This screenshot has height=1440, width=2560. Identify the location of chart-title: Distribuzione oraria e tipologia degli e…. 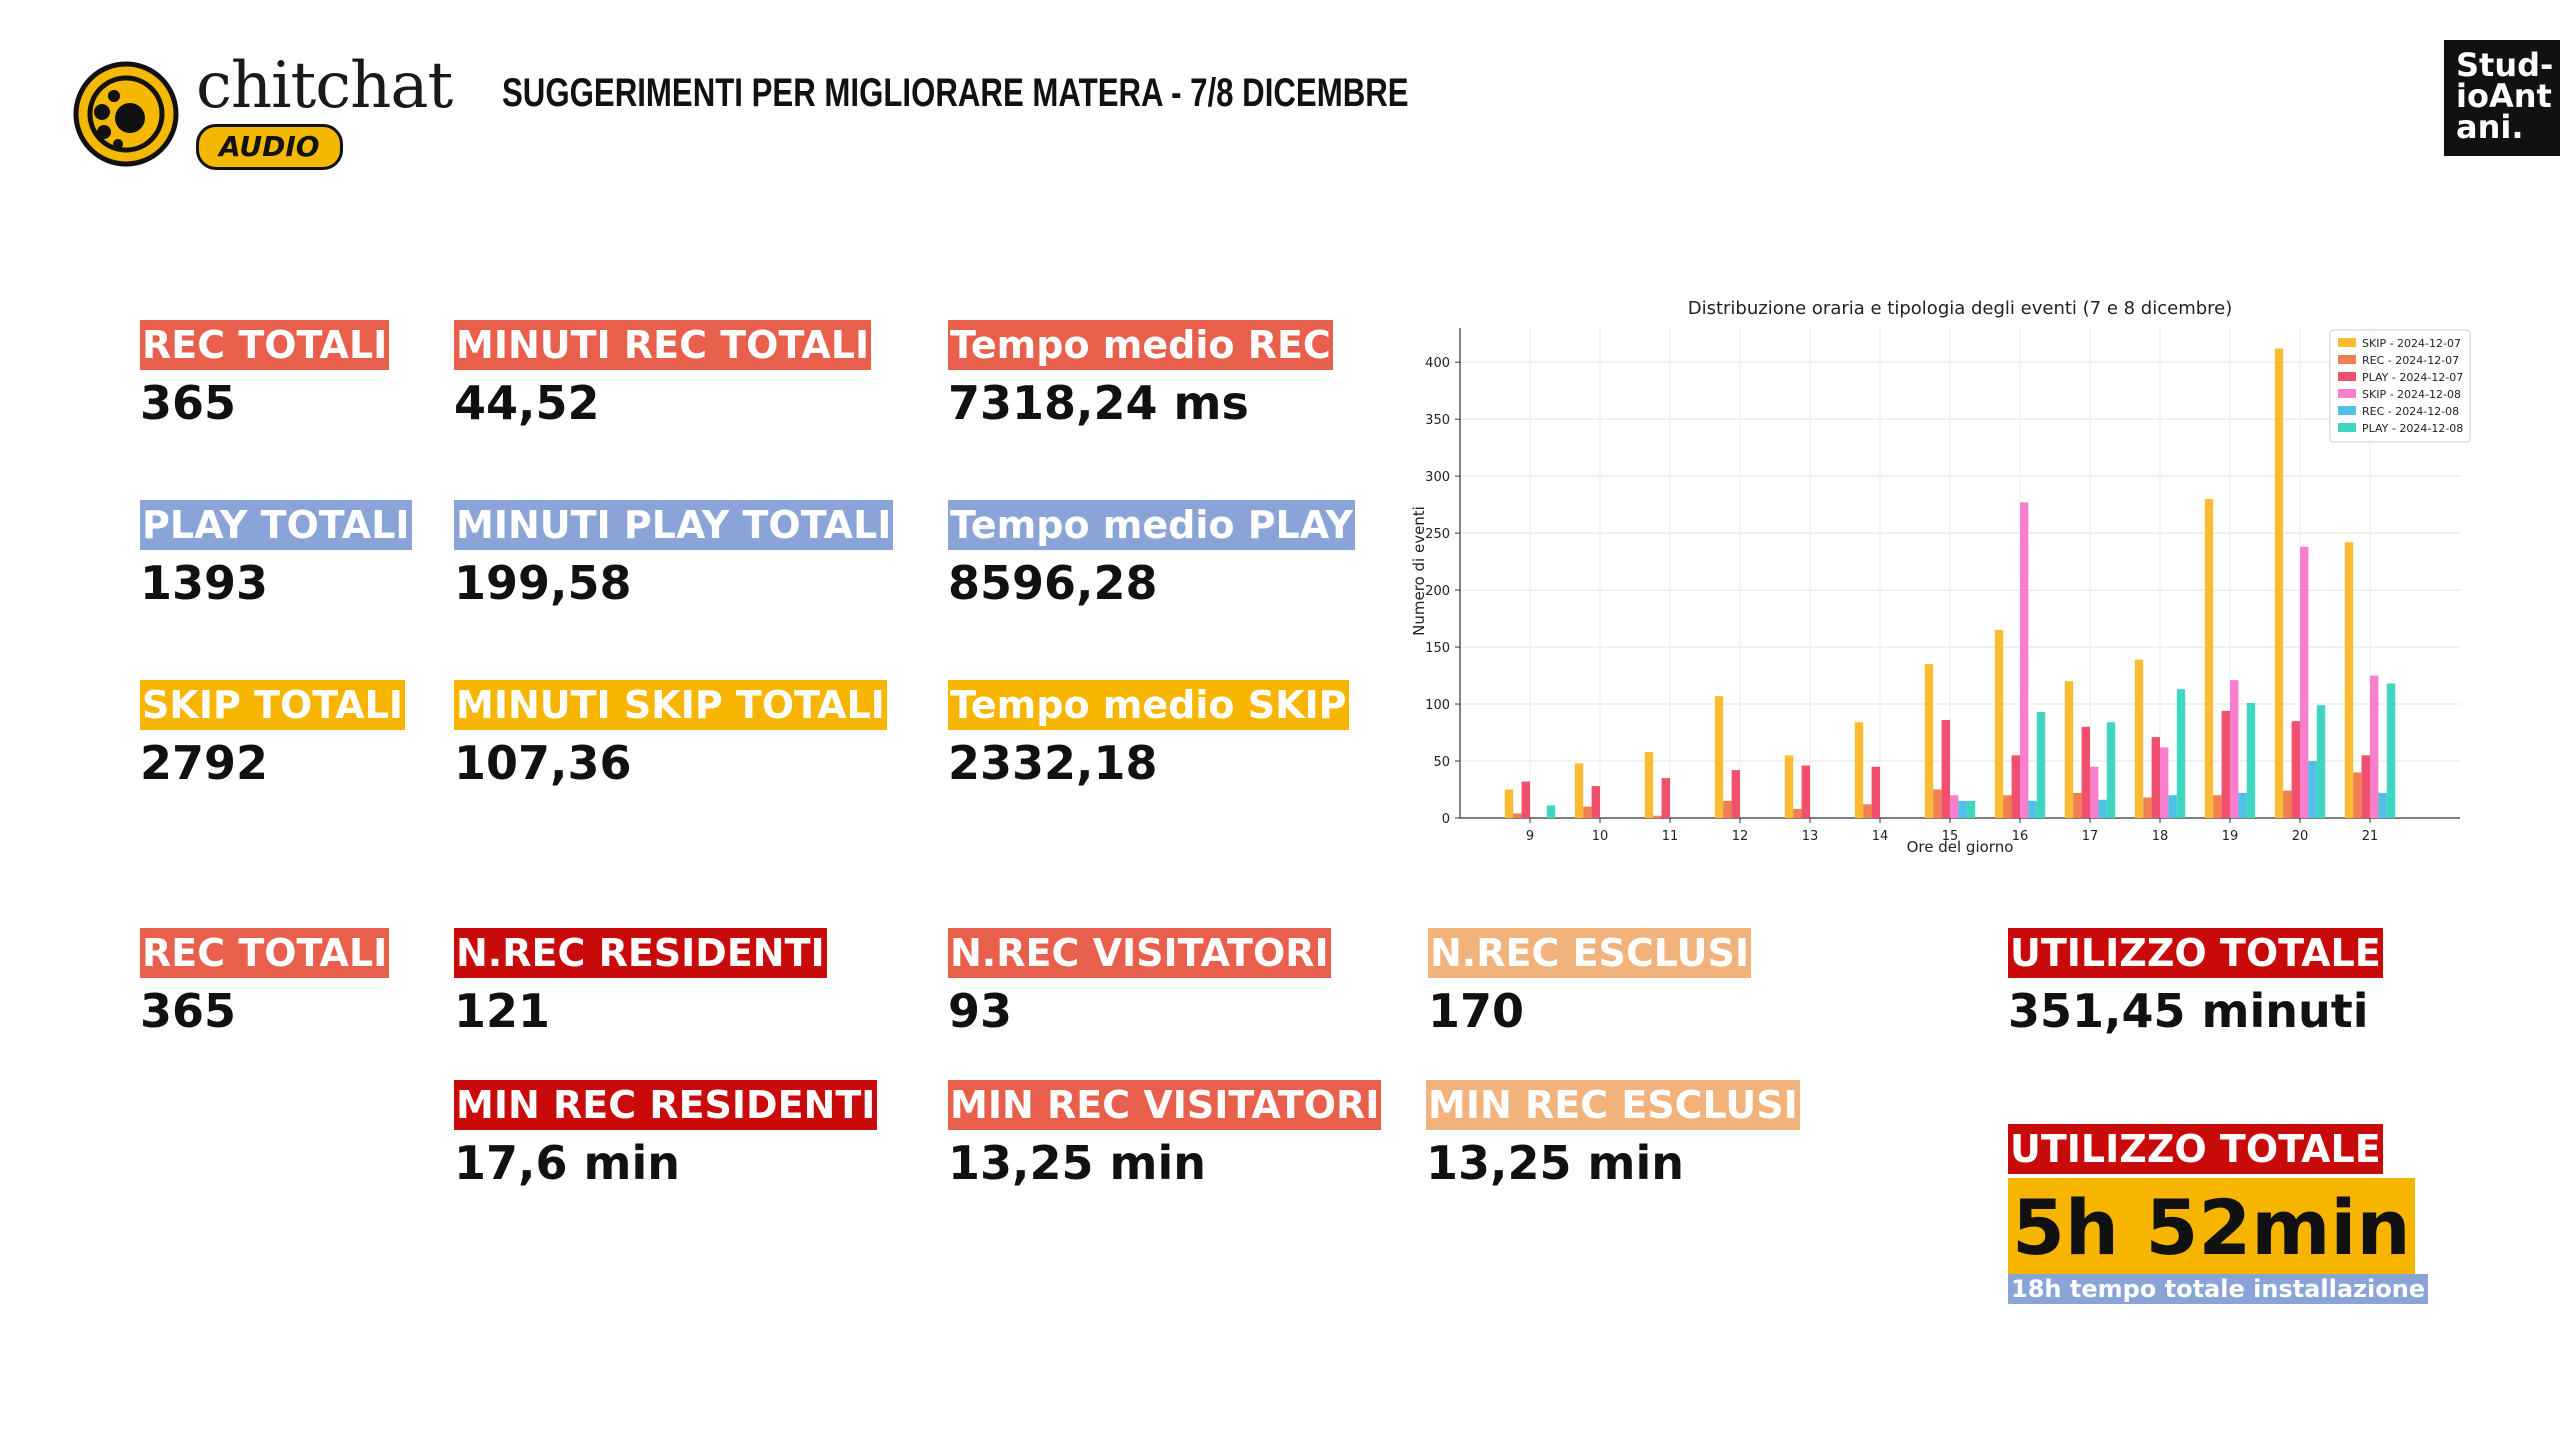
(1960, 308).